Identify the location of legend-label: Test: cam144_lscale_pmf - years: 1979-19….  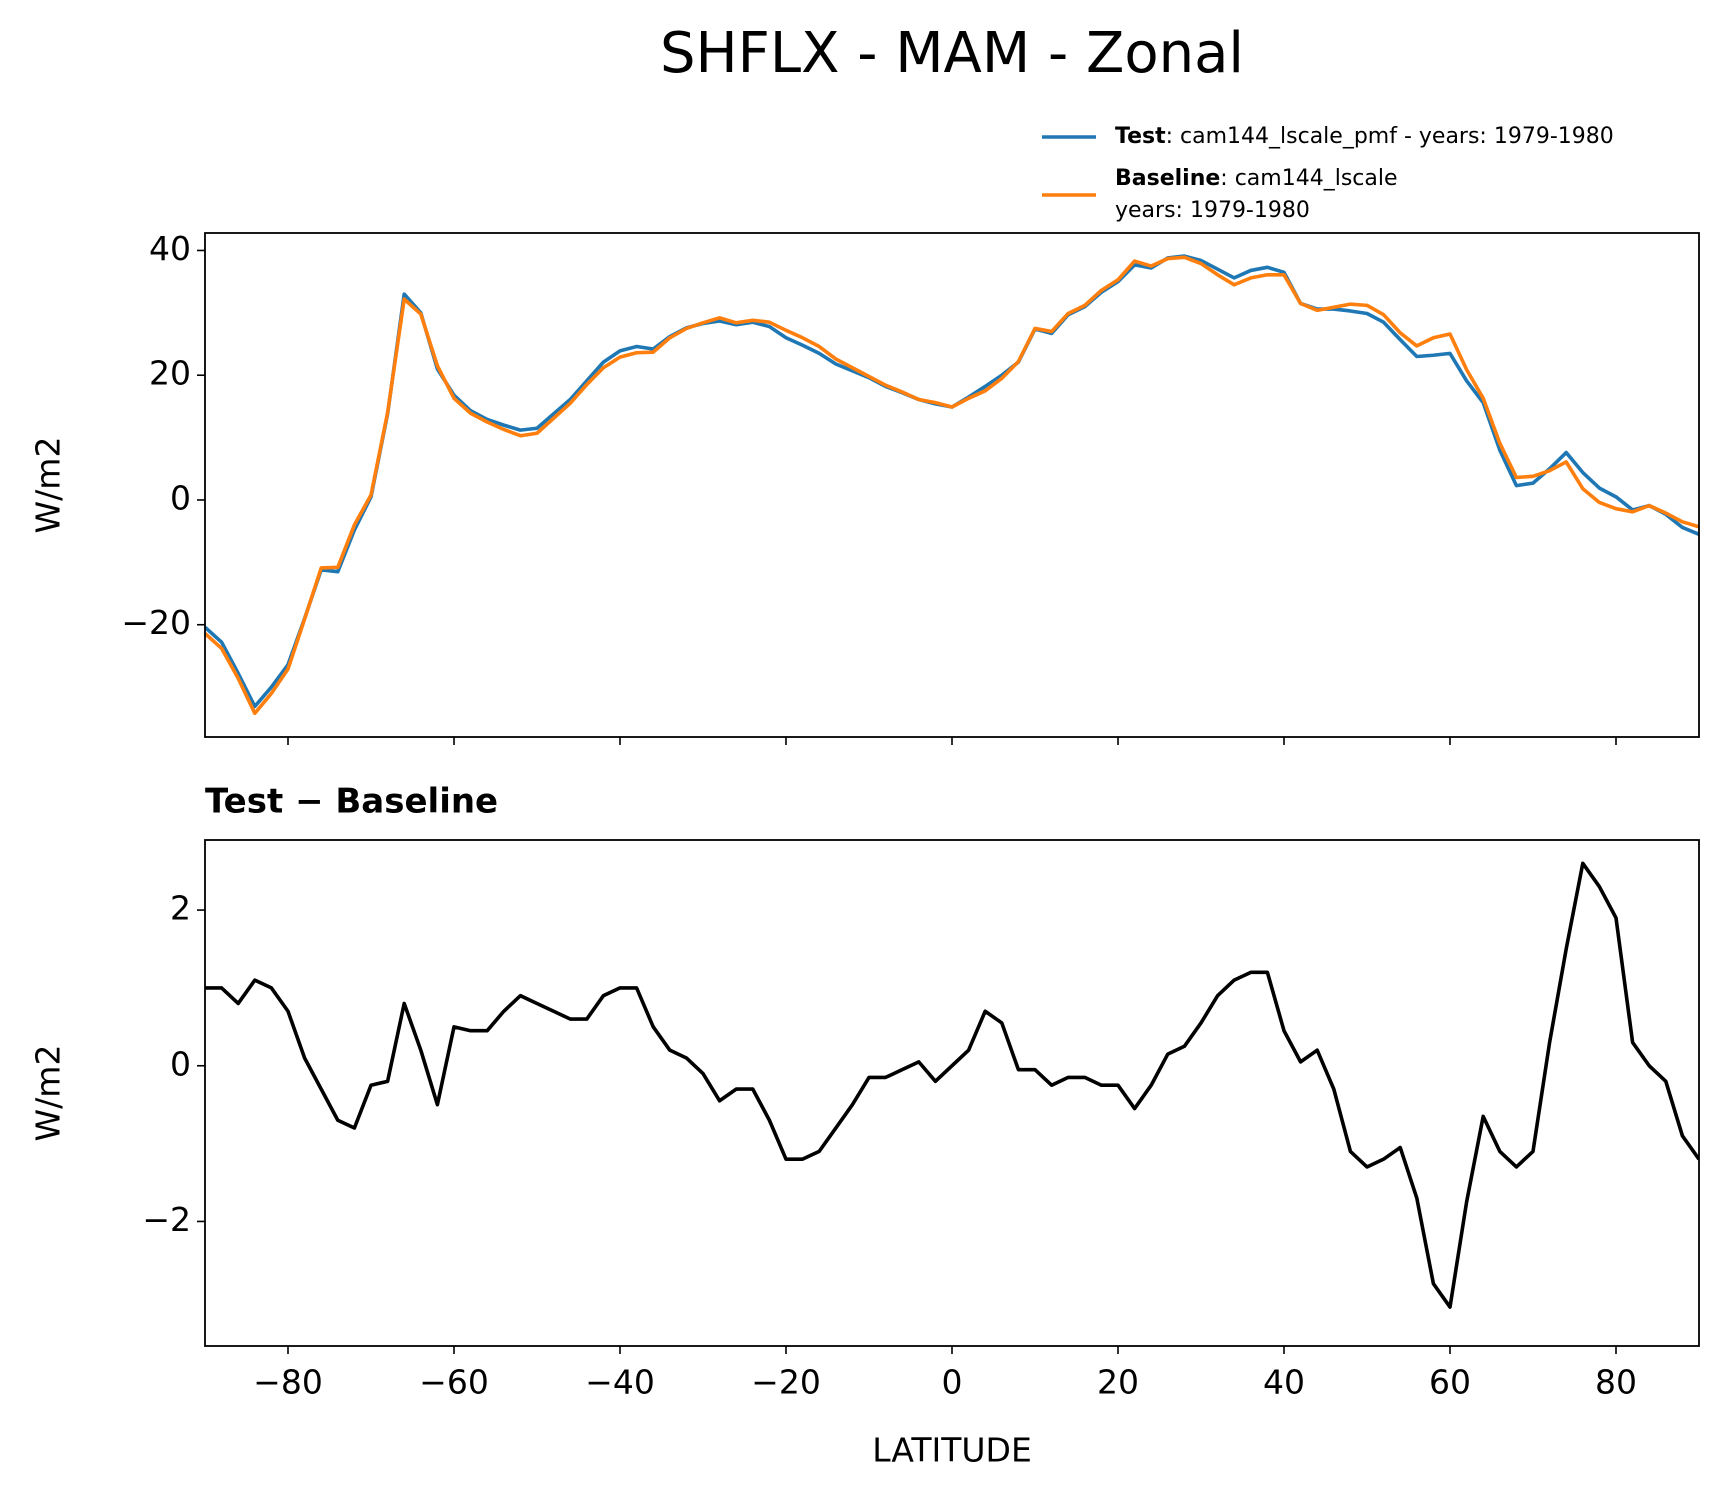
(1364, 136).